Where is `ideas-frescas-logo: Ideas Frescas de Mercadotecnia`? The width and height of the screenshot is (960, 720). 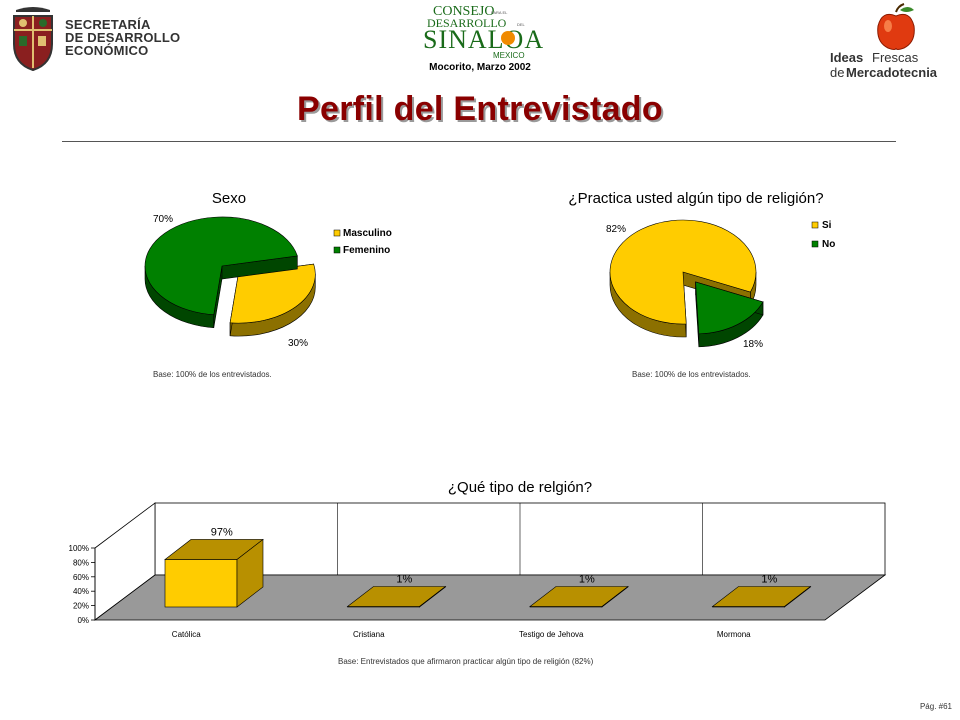 ideas-frescas-logo: Ideas Frescas de Mercadotecnia is located at coordinates (893, 42).